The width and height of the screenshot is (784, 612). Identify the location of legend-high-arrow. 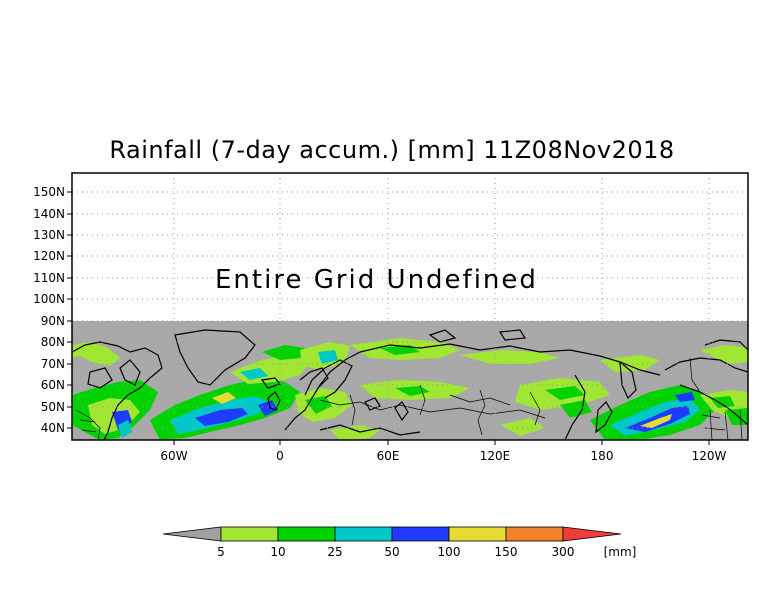
(592, 534).